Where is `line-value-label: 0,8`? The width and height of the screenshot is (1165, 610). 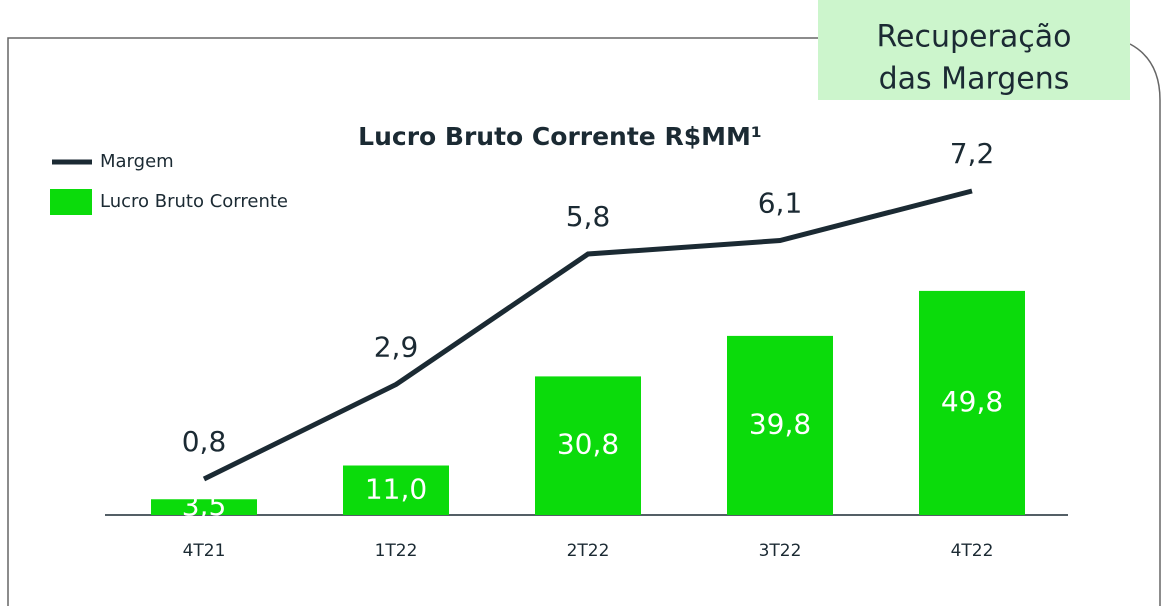
line-value-label: 0,8 is located at coordinates (204, 441).